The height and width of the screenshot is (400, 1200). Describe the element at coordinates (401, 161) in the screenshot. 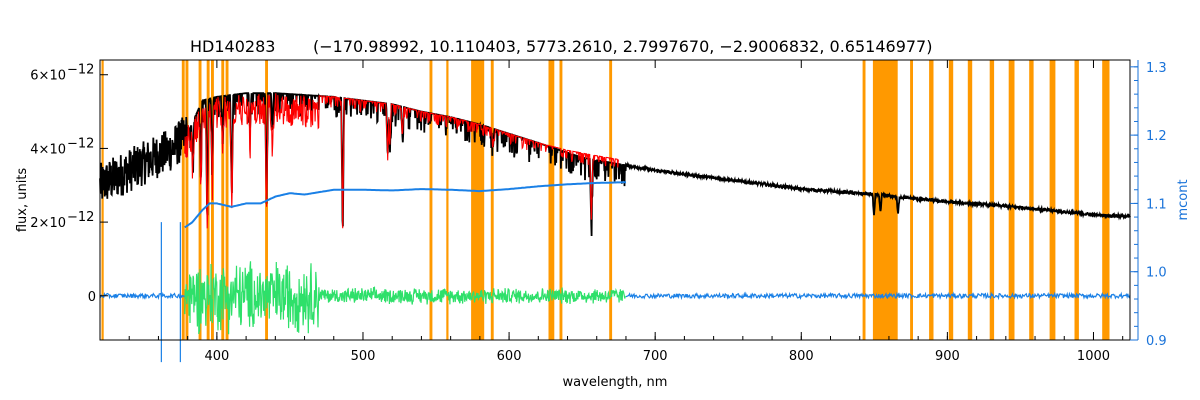

I see `model-flux-line` at that location.